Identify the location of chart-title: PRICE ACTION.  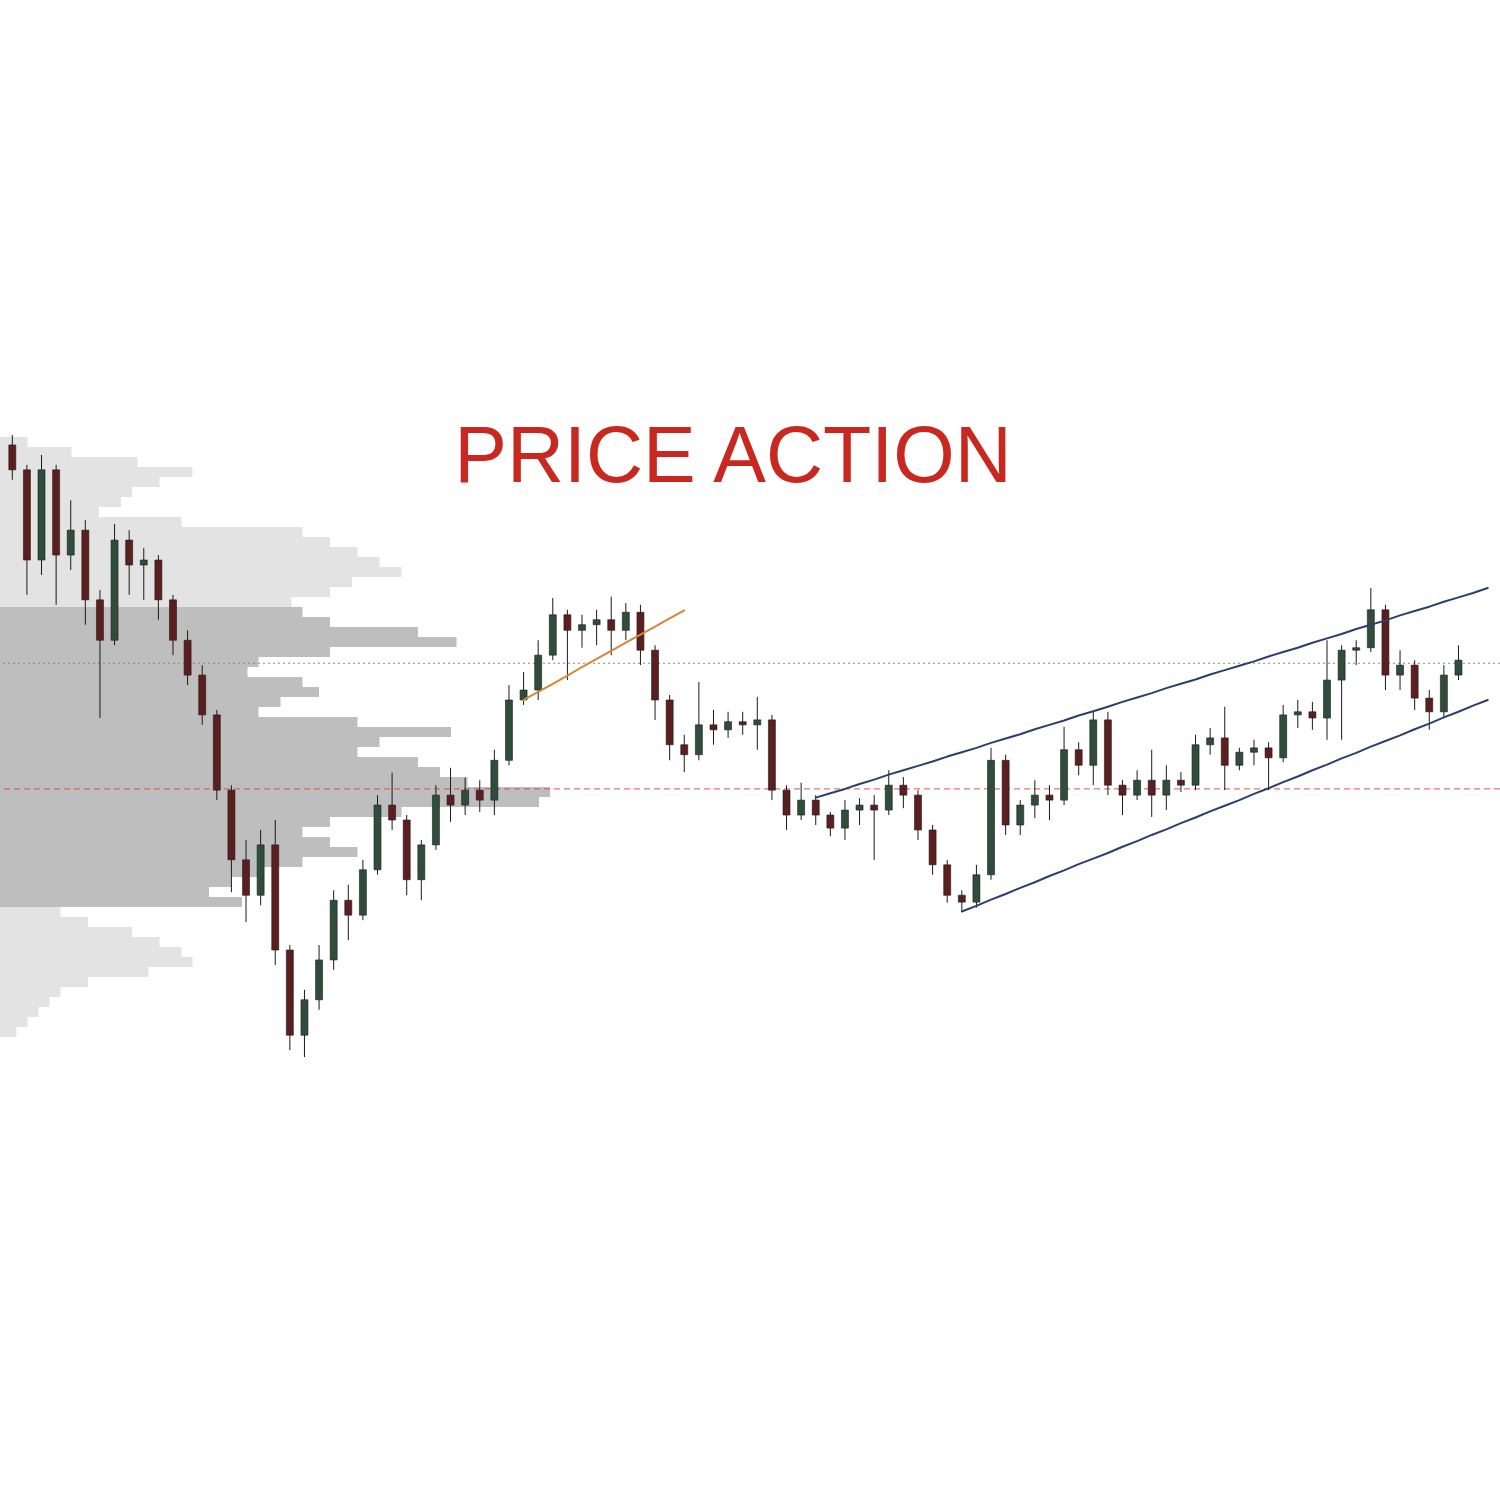
(733, 454).